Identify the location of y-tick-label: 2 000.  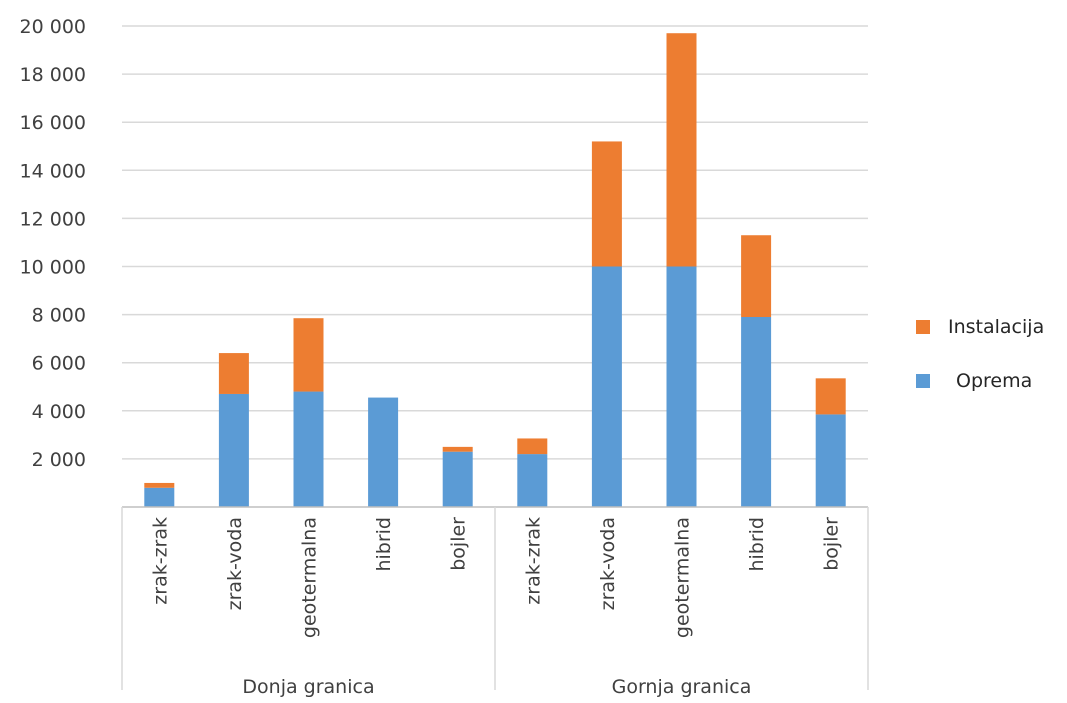
(59, 460).